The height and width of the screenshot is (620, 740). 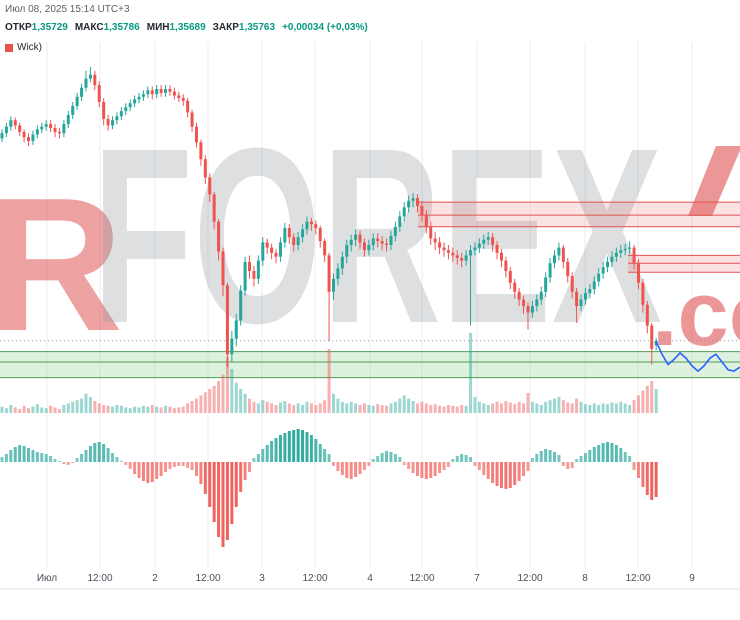 What do you see at coordinates (370, 578) in the screenshot?
I see `x-axis-label: 4` at bounding box center [370, 578].